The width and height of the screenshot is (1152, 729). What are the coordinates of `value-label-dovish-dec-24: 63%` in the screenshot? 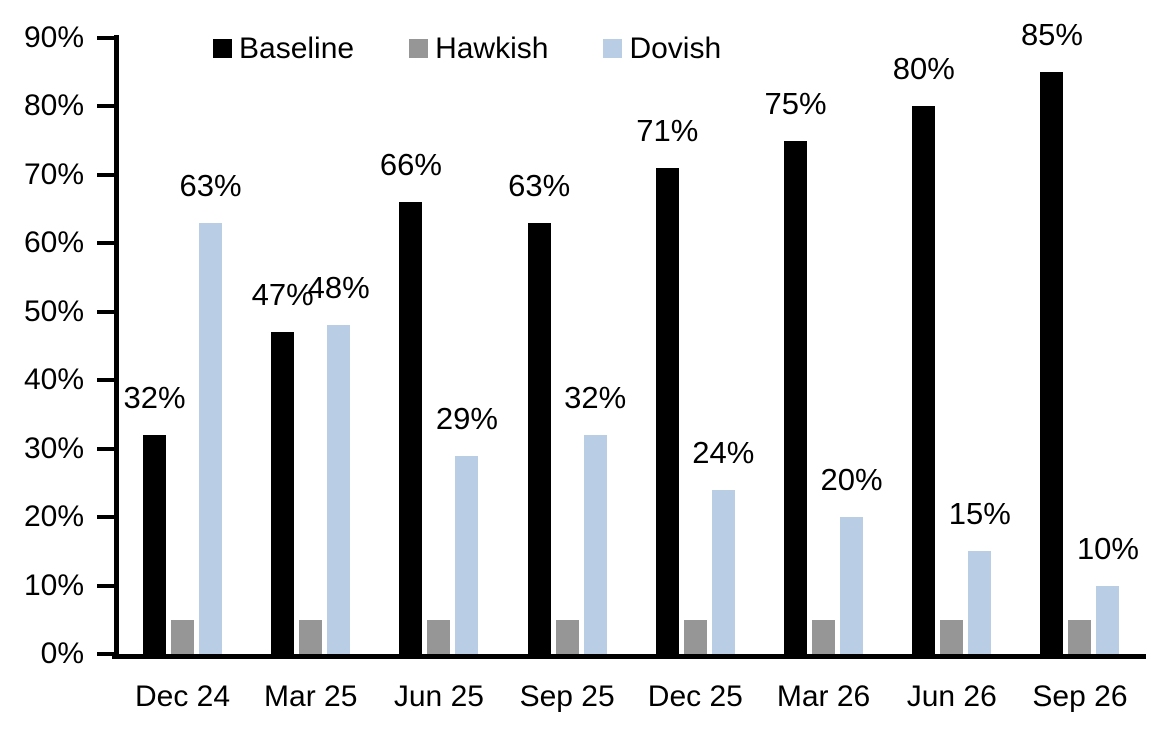 It's located at (210, 185).